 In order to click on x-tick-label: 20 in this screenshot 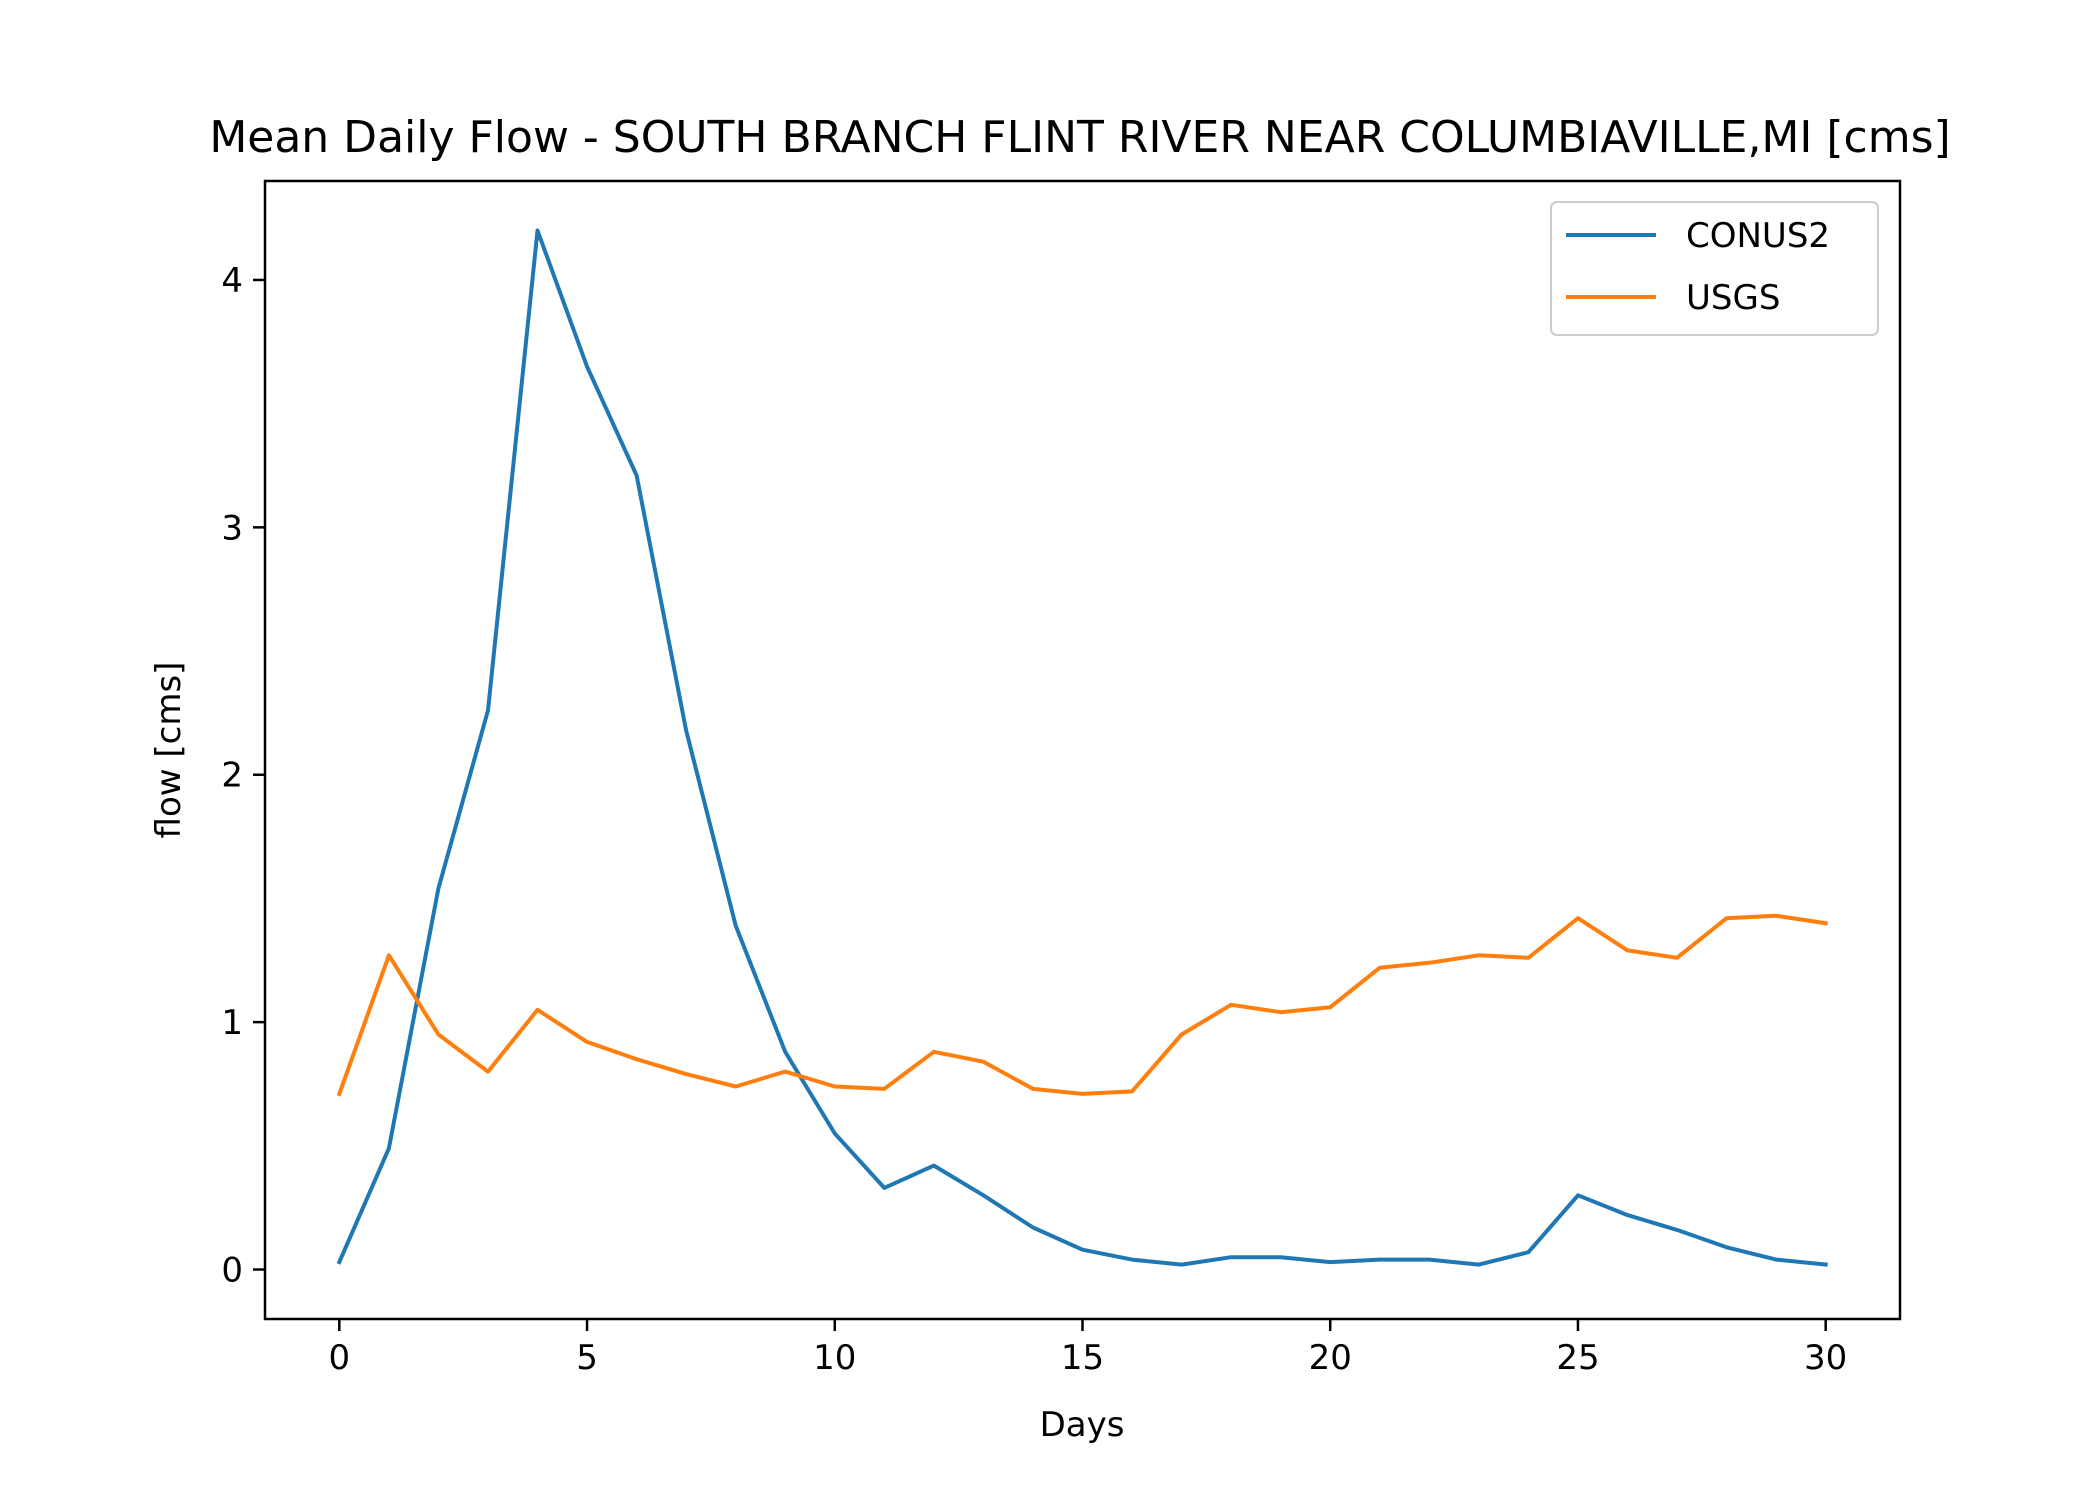, I will do `click(1330, 1358)`.